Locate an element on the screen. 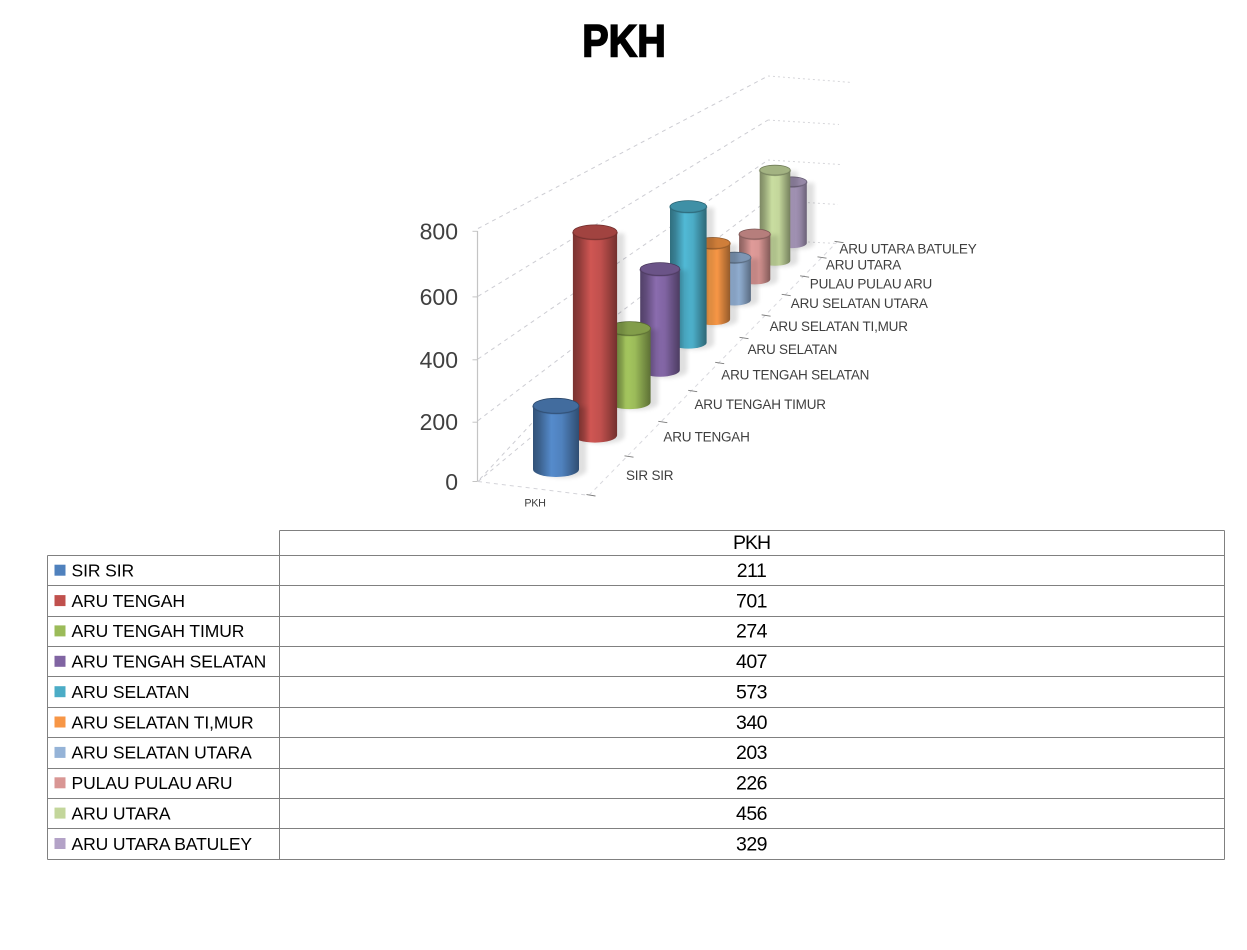 This screenshot has width=1247, height=950. svg-text: 274 is located at coordinates (752, 632).